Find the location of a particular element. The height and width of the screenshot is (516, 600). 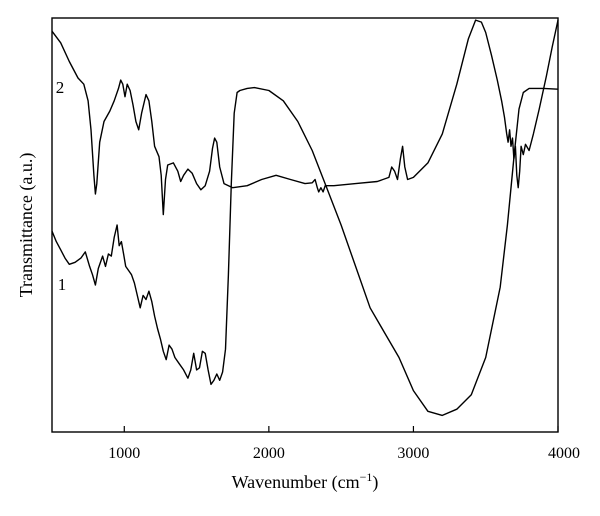

y-axis-label: Transmittance (a.u.) is located at coordinates (26, 225).